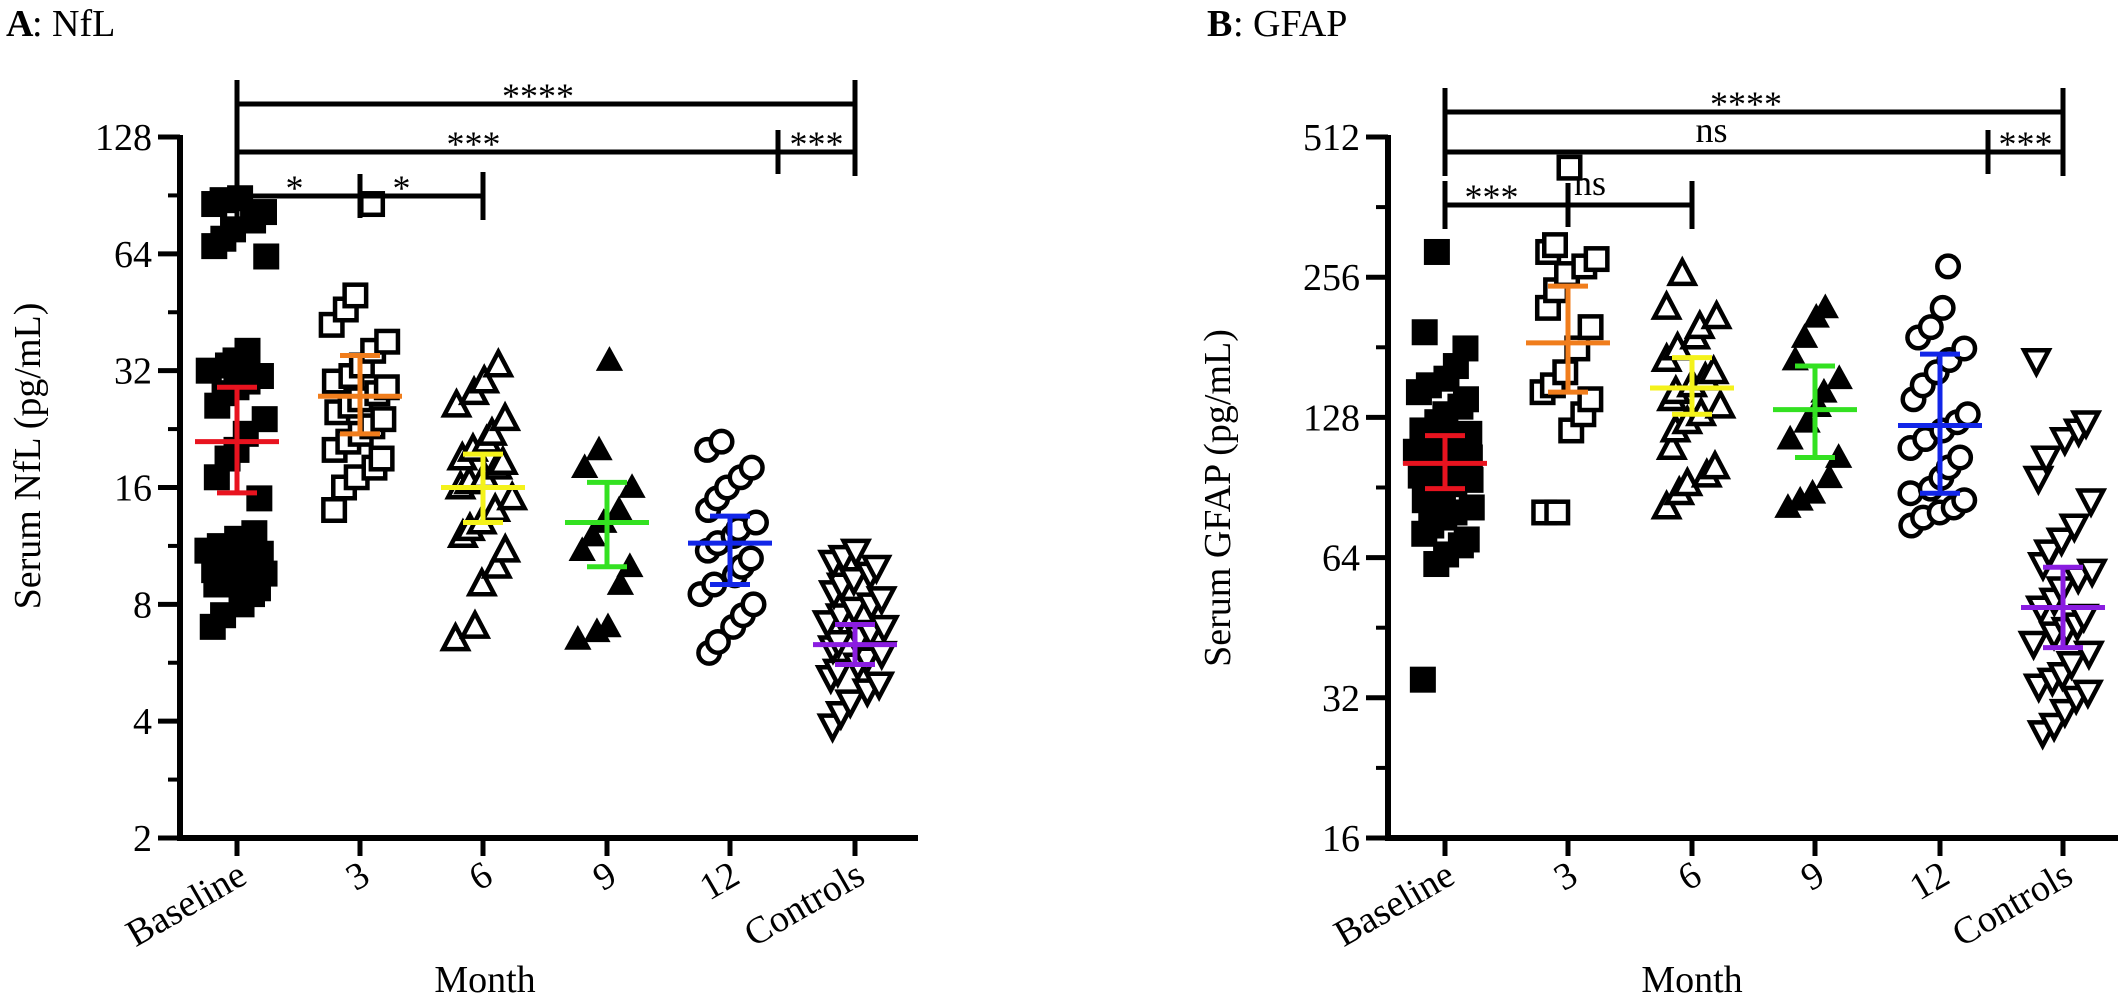 The height and width of the screenshot is (998, 2128). Describe the element at coordinates (720, 880) in the screenshot. I see `x-tick-label: 12` at that location.